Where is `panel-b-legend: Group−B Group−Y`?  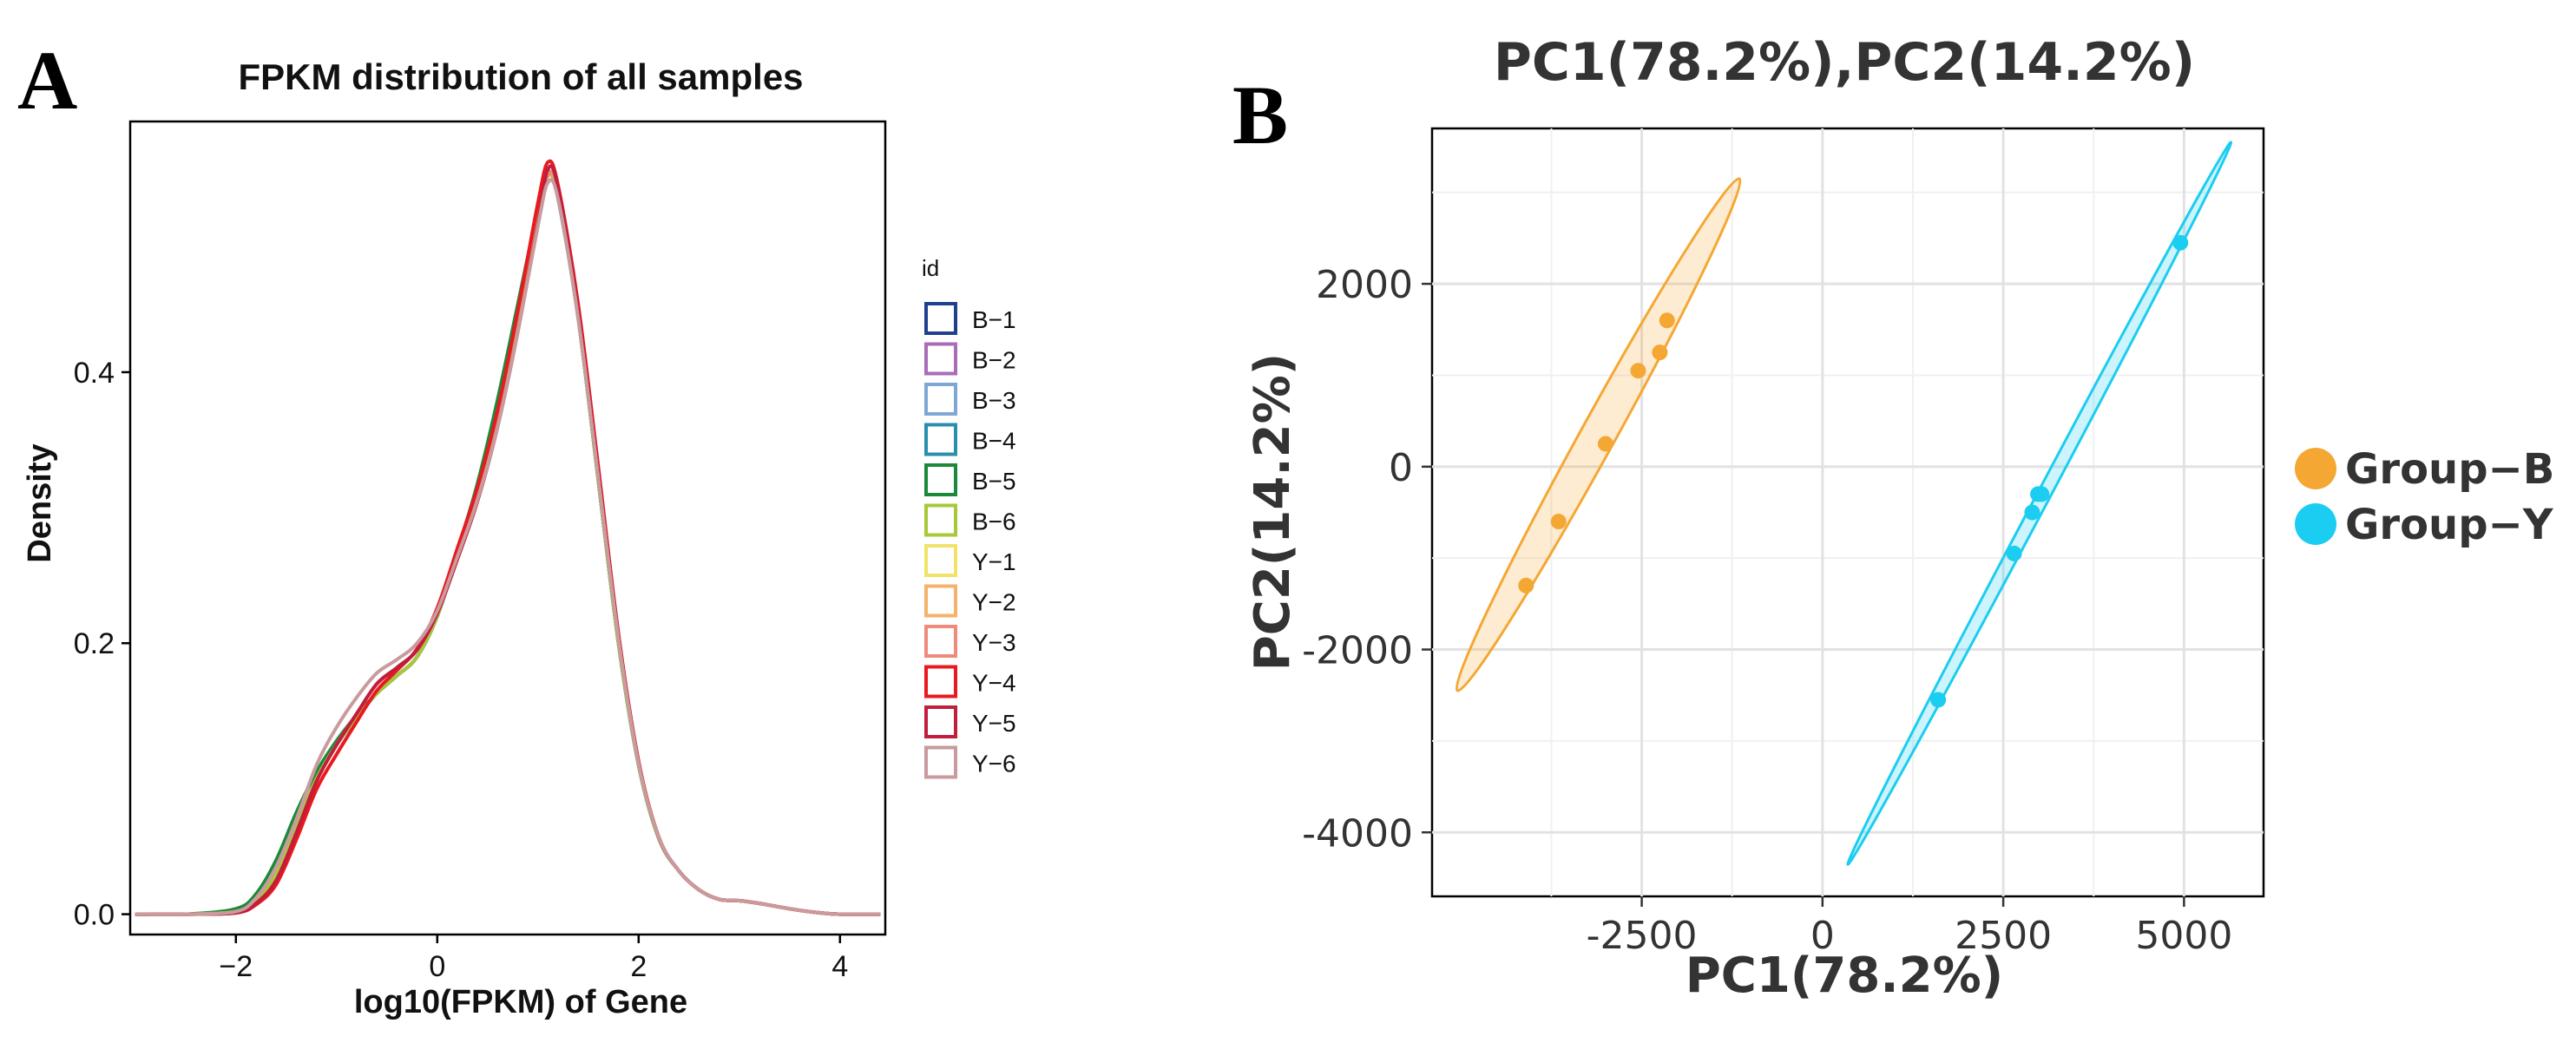 panel-b-legend: Group−B Group−Y is located at coordinates (2424, 497).